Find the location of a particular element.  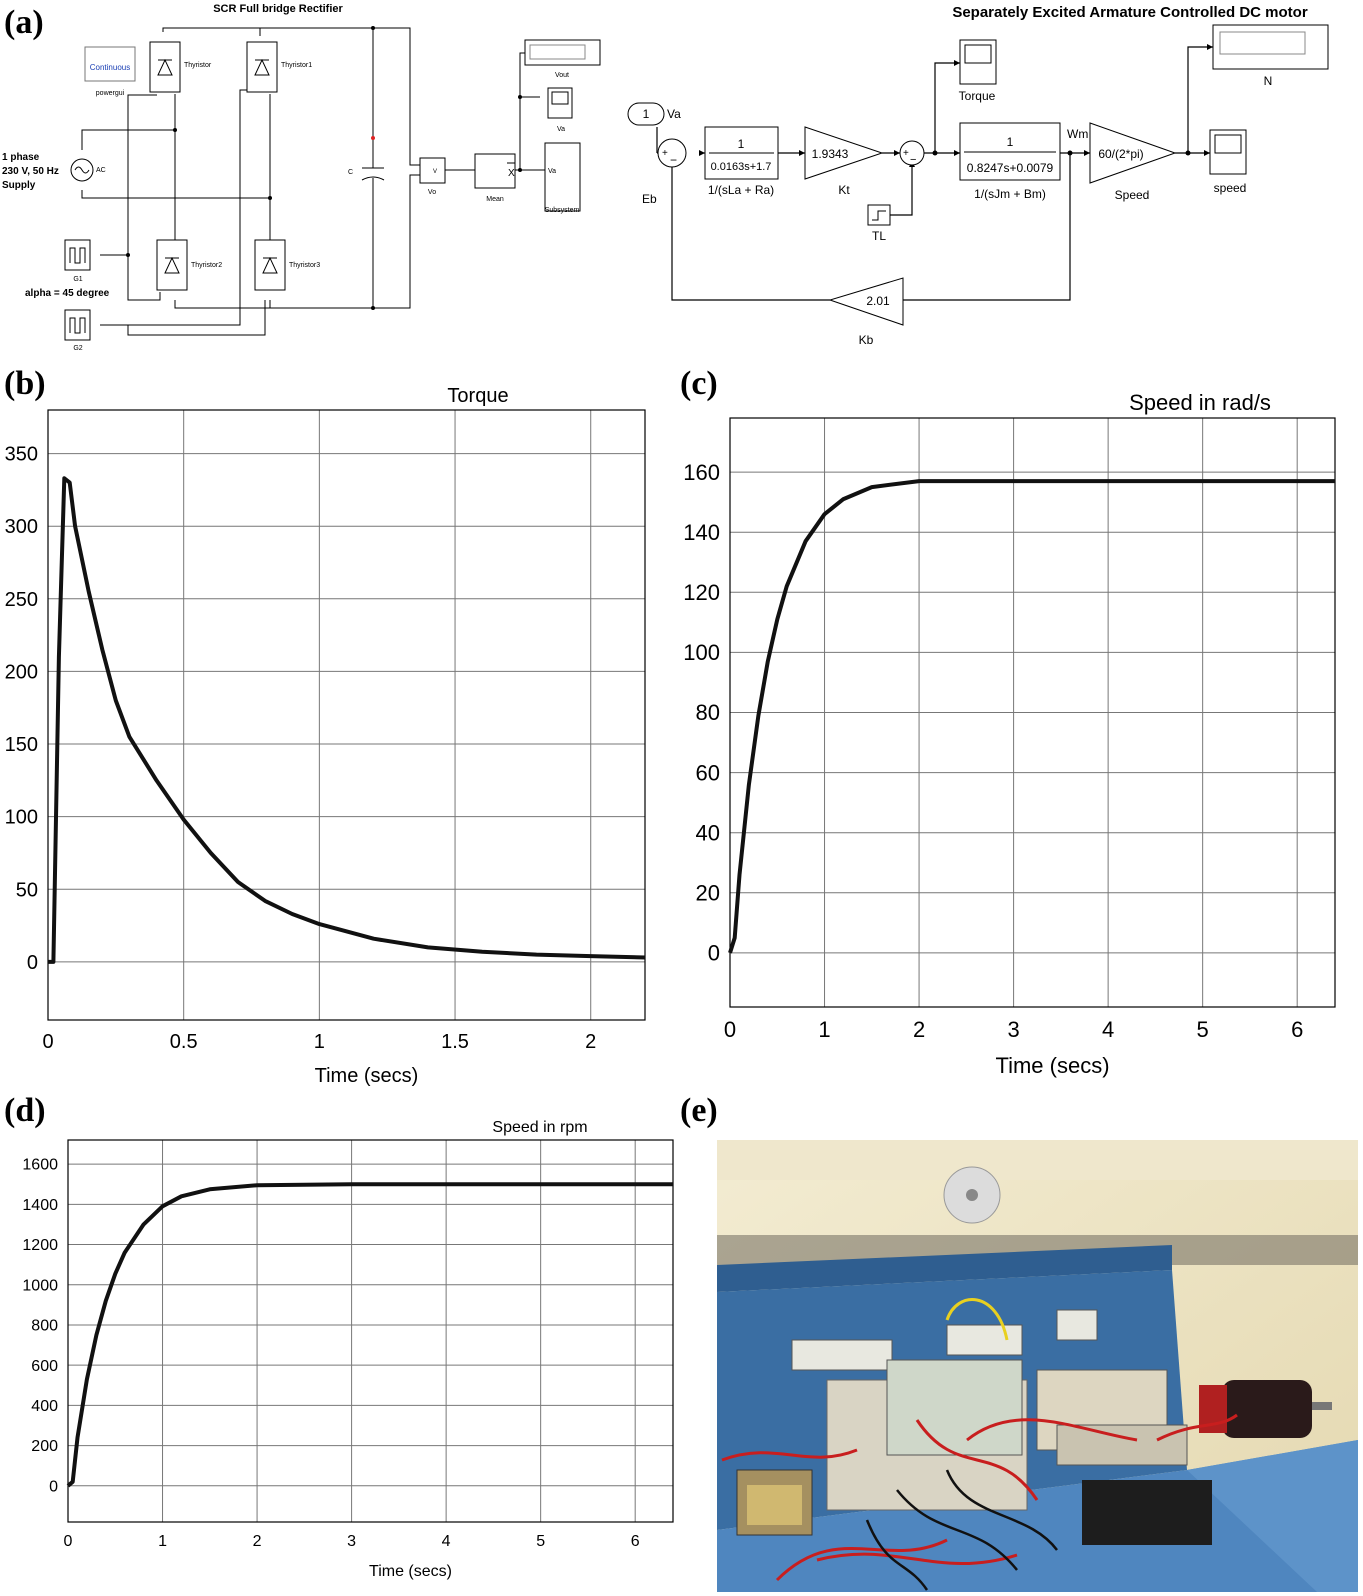

lab-setup-photo is located at coordinates (1037, 1366).